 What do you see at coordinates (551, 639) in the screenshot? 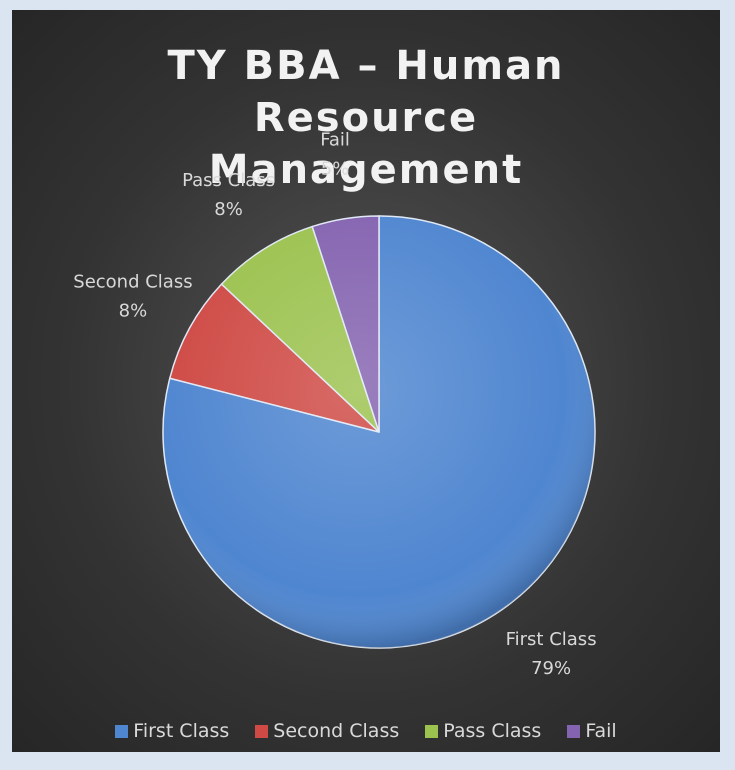
I see `slice-category-label: First Class` at bounding box center [551, 639].